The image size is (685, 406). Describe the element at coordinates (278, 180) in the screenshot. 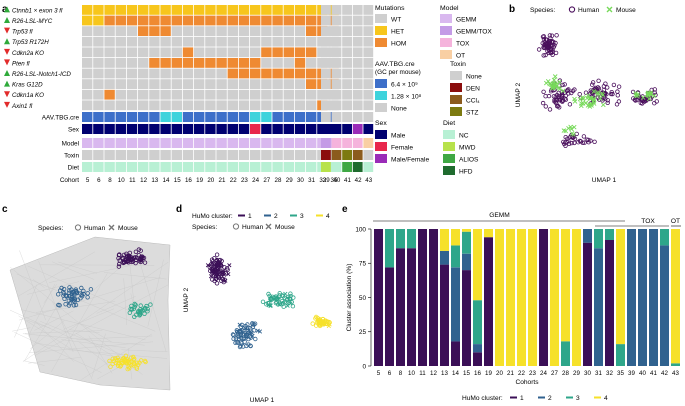

I see `cohort-label: 28` at that location.